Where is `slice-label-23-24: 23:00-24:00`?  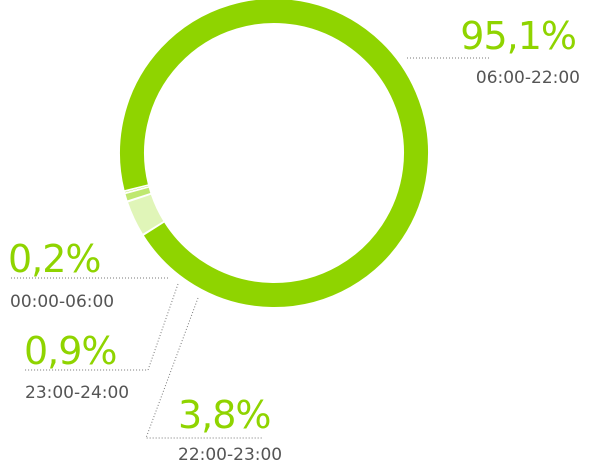
slice-label-23-24: 23:00-24:00 is located at coordinates (77, 393).